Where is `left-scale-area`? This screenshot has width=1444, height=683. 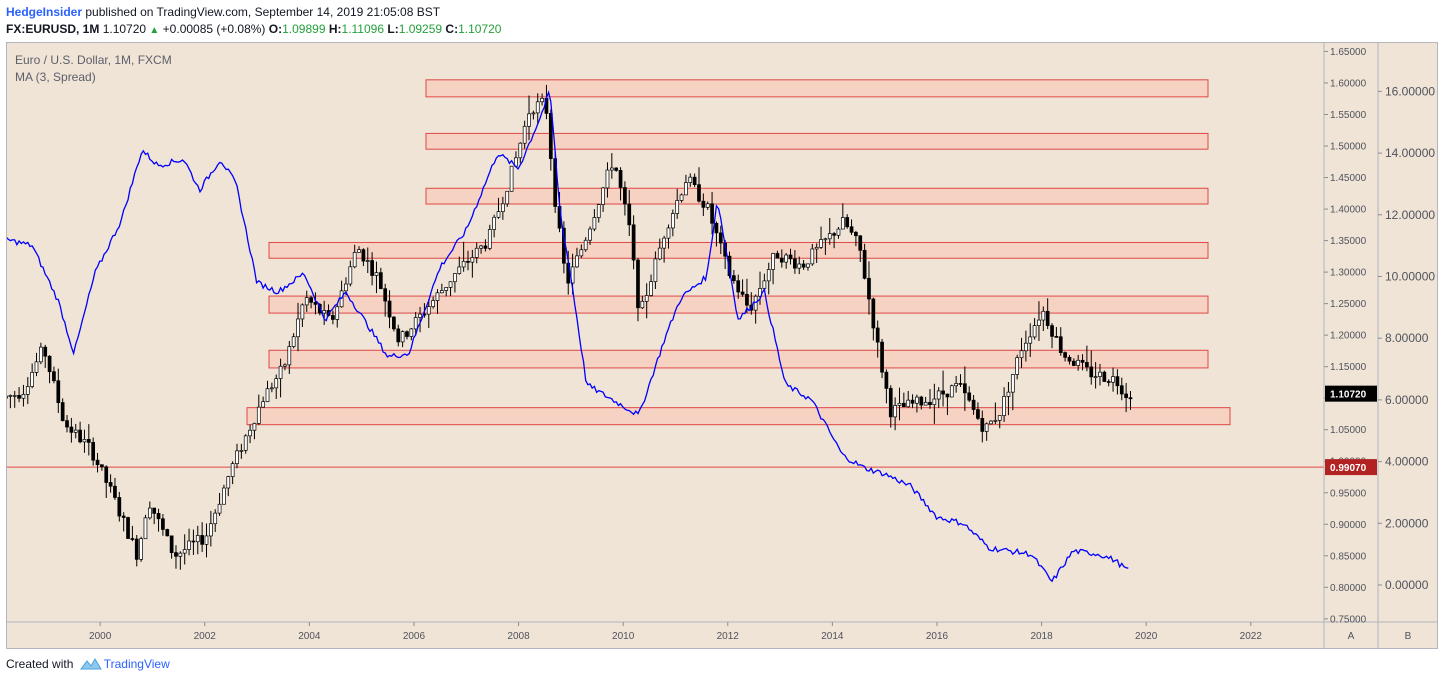 left-scale-area is located at coordinates (1351, 332).